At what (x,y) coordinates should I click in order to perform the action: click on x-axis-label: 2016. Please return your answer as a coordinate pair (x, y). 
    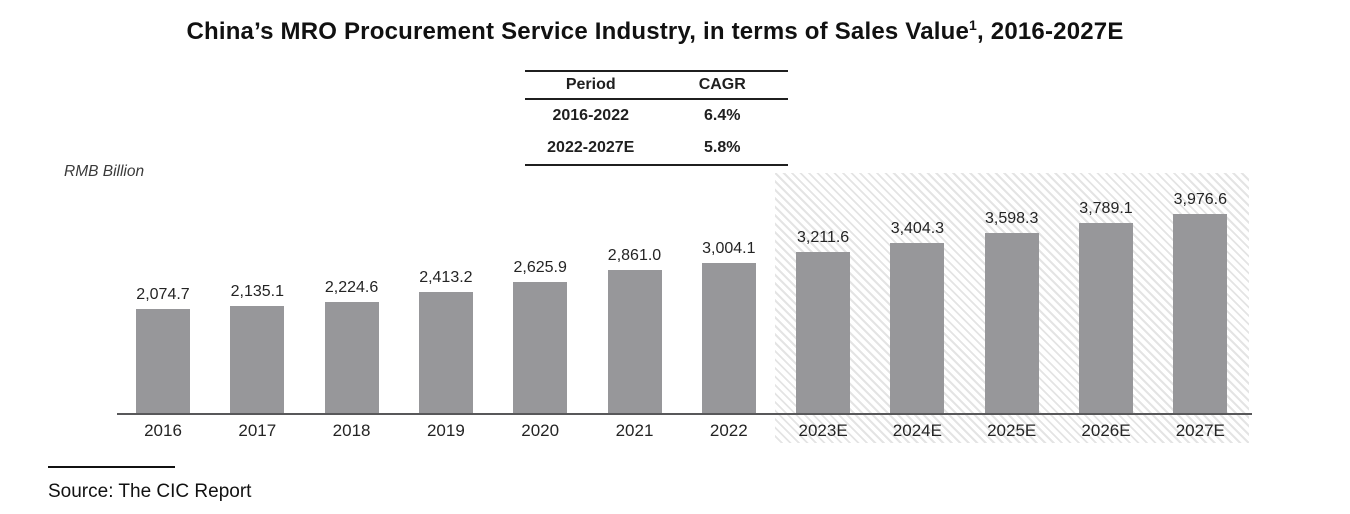
    Looking at the image, I should click on (163, 430).